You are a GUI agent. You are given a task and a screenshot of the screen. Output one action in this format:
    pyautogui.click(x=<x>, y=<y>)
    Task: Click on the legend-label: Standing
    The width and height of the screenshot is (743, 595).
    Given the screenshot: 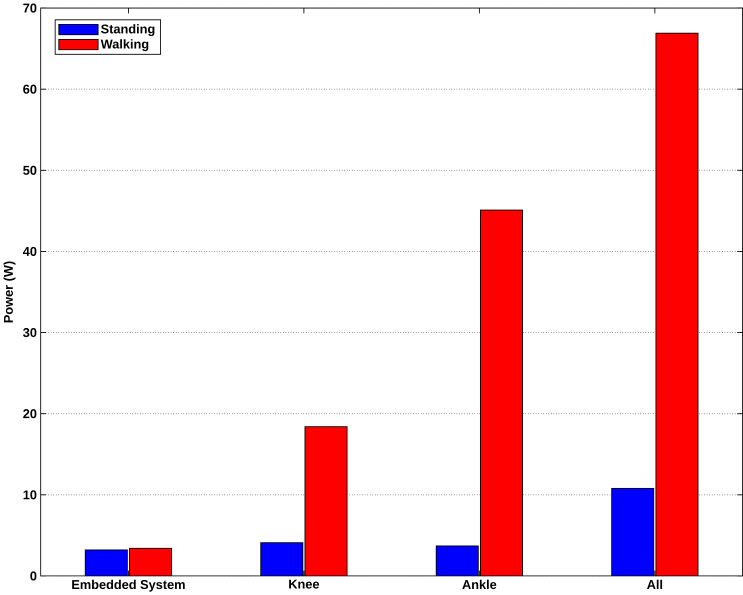 What is the action you would take?
    pyautogui.click(x=127, y=30)
    